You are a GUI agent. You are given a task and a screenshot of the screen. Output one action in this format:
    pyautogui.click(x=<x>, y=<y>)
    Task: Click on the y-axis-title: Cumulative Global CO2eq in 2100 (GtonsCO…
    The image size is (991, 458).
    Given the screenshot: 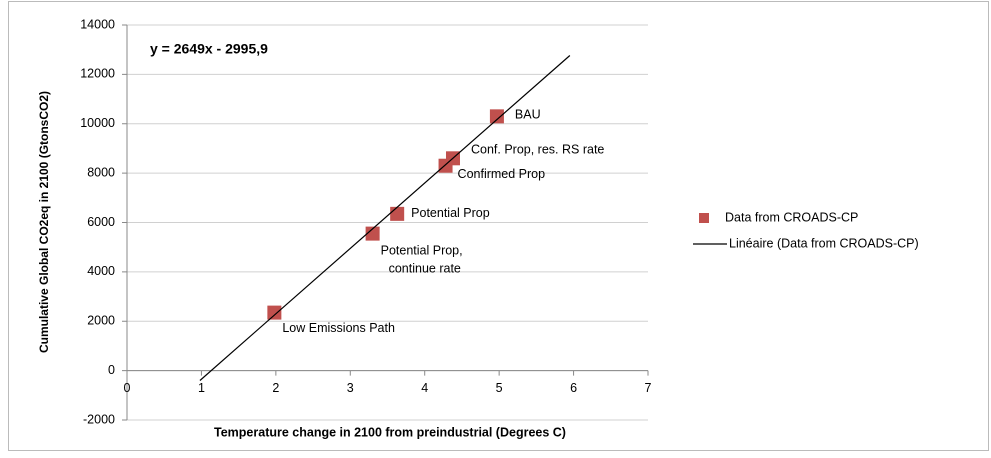 What is the action you would take?
    pyautogui.click(x=44, y=222)
    